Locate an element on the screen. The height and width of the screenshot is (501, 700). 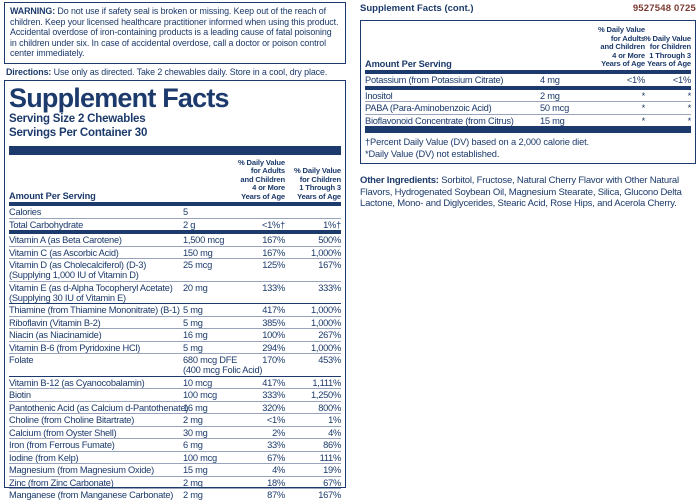
cell-dv2: 1,111% is located at coordinates (326, 382).